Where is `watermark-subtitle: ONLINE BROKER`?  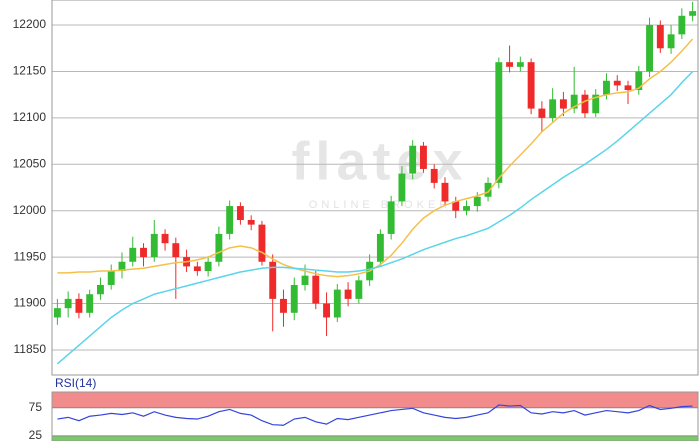 watermark-subtitle: ONLINE BROKER is located at coordinates (380, 205).